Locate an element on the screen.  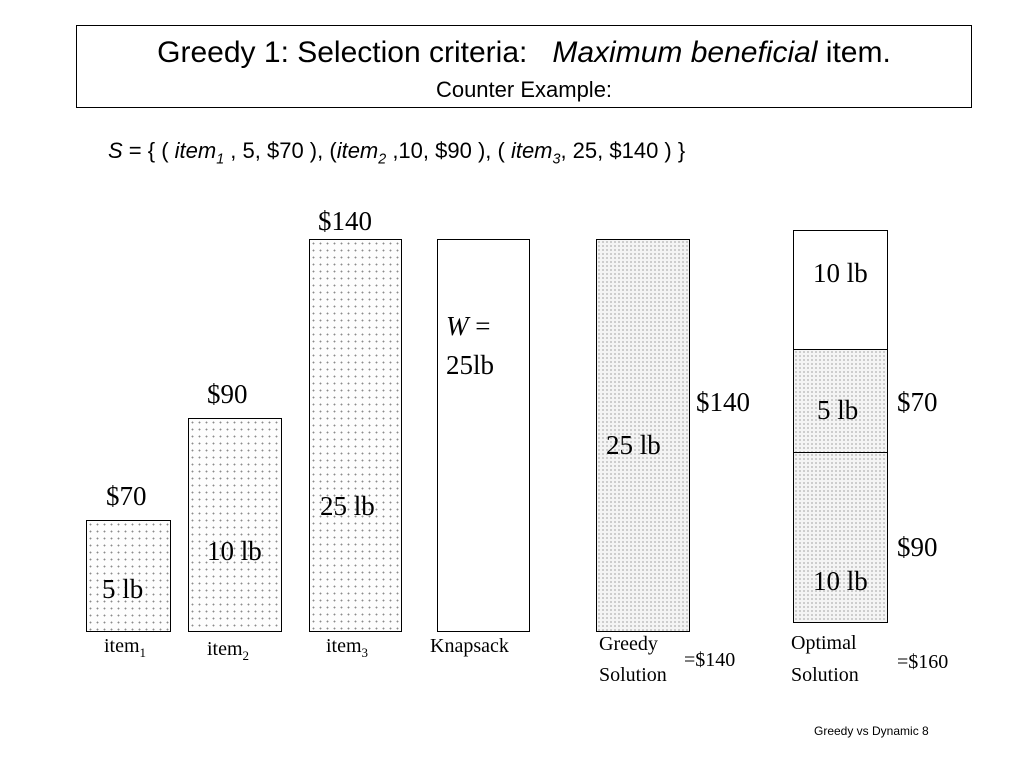
optimal-total: =$160 is located at coordinates (923, 662).